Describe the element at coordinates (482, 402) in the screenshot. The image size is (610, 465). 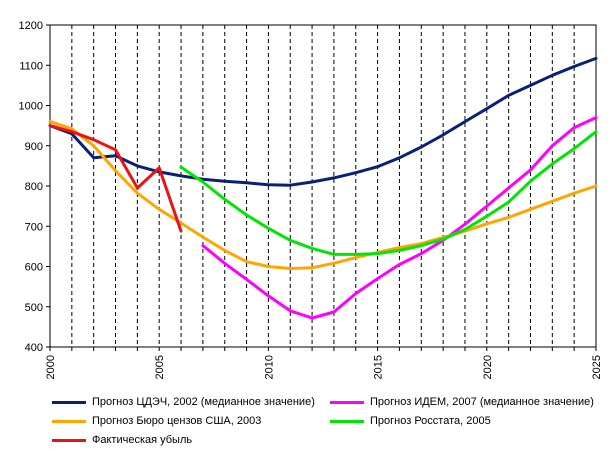
I see `legend-label: Прогноз ИДЕМ, 2007 (медианное значение)` at that location.